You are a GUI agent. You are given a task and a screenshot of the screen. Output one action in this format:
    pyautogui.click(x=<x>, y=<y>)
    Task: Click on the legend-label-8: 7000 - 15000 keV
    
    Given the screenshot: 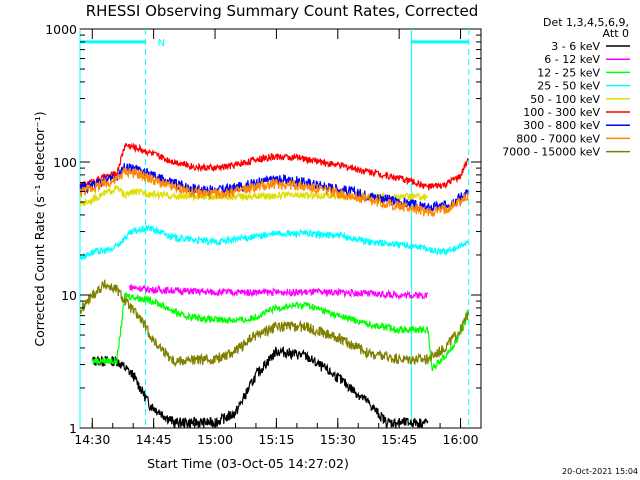 What is the action you would take?
    pyautogui.click(x=551, y=152)
    